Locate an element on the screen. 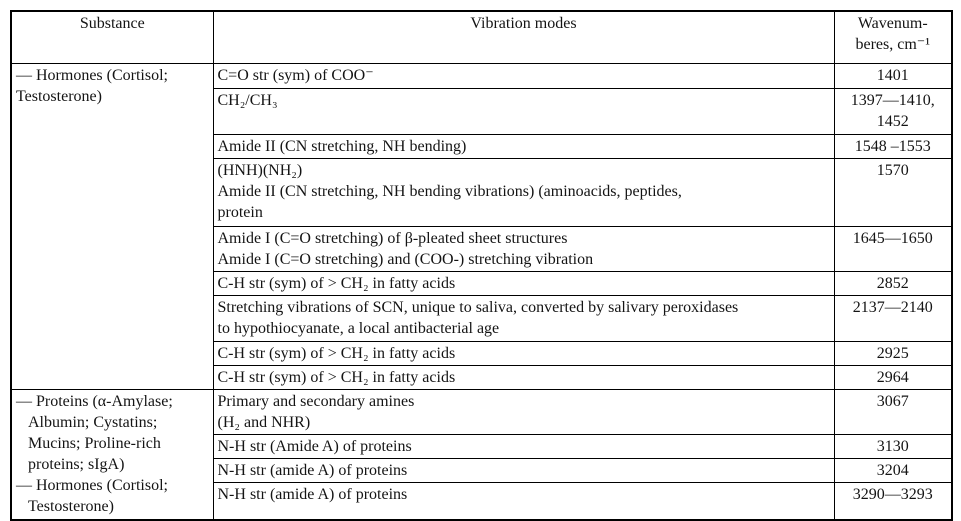 The image size is (961, 521). table-row: N-H str (amide A) of proteins 3290—3293 is located at coordinates (482, 501).